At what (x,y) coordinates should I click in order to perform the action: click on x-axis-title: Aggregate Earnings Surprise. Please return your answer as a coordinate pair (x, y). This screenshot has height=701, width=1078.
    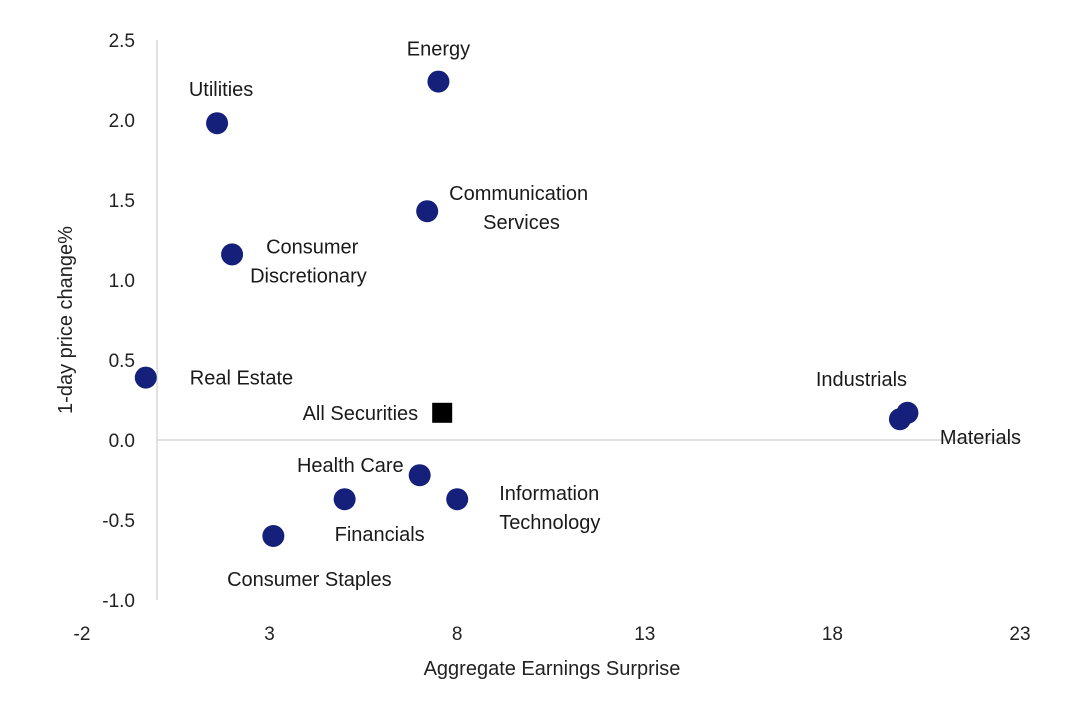
    Looking at the image, I should click on (552, 669).